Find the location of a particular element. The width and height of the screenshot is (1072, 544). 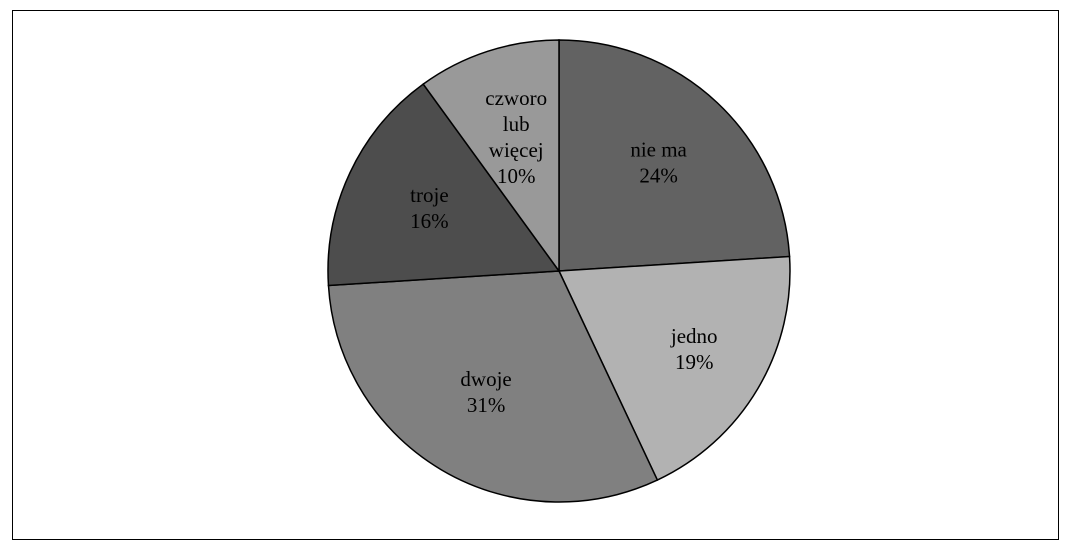

slice-category-label: więcej is located at coordinates (516, 150).